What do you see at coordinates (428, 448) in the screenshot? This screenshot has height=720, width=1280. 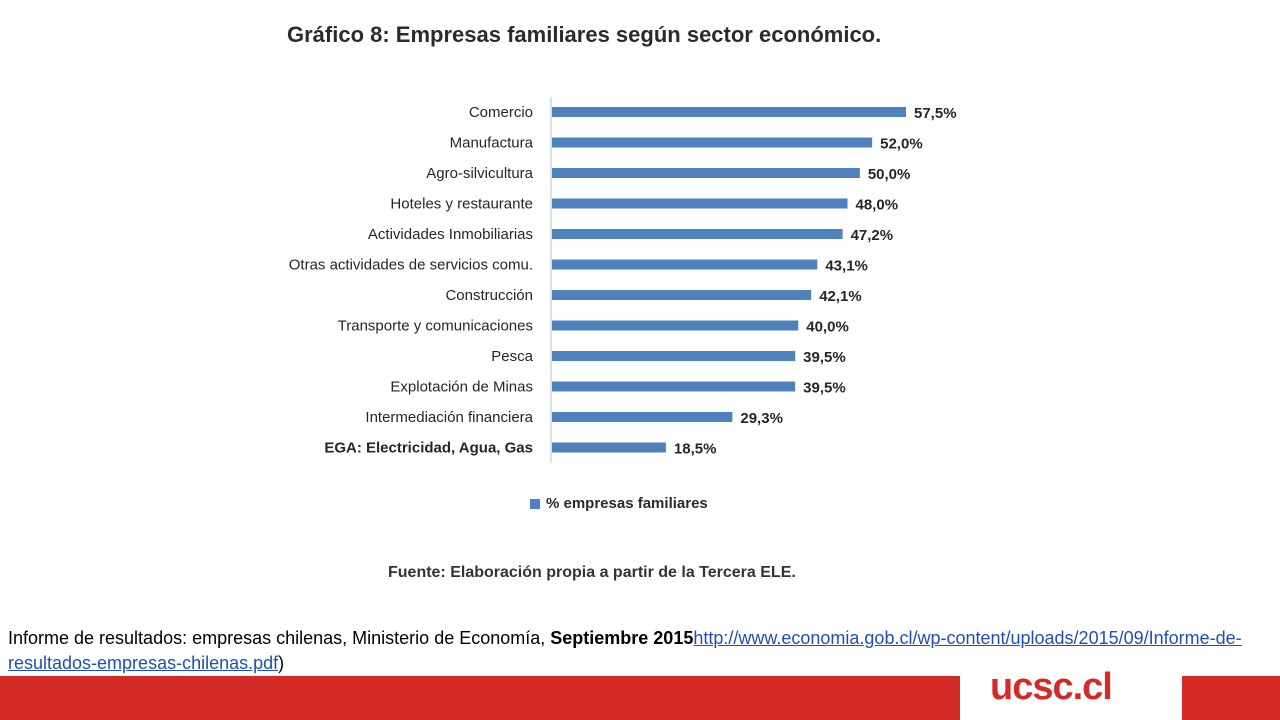 I see `category-label-12: EGA: Electricidad, Agua, Gas` at bounding box center [428, 448].